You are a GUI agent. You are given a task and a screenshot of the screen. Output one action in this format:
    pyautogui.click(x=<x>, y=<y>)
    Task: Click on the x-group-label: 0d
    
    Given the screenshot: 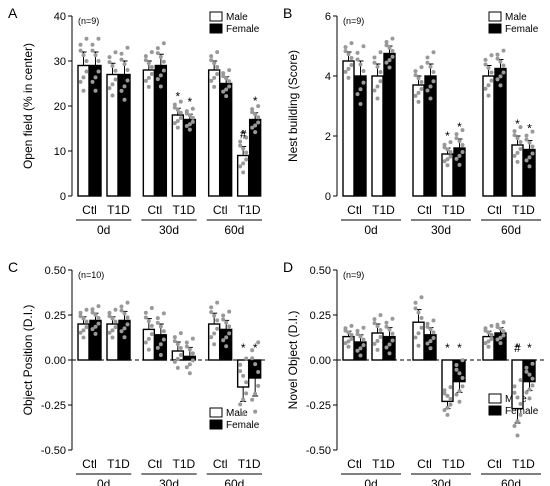 What is the action you would take?
    pyautogui.click(x=370, y=481)
    